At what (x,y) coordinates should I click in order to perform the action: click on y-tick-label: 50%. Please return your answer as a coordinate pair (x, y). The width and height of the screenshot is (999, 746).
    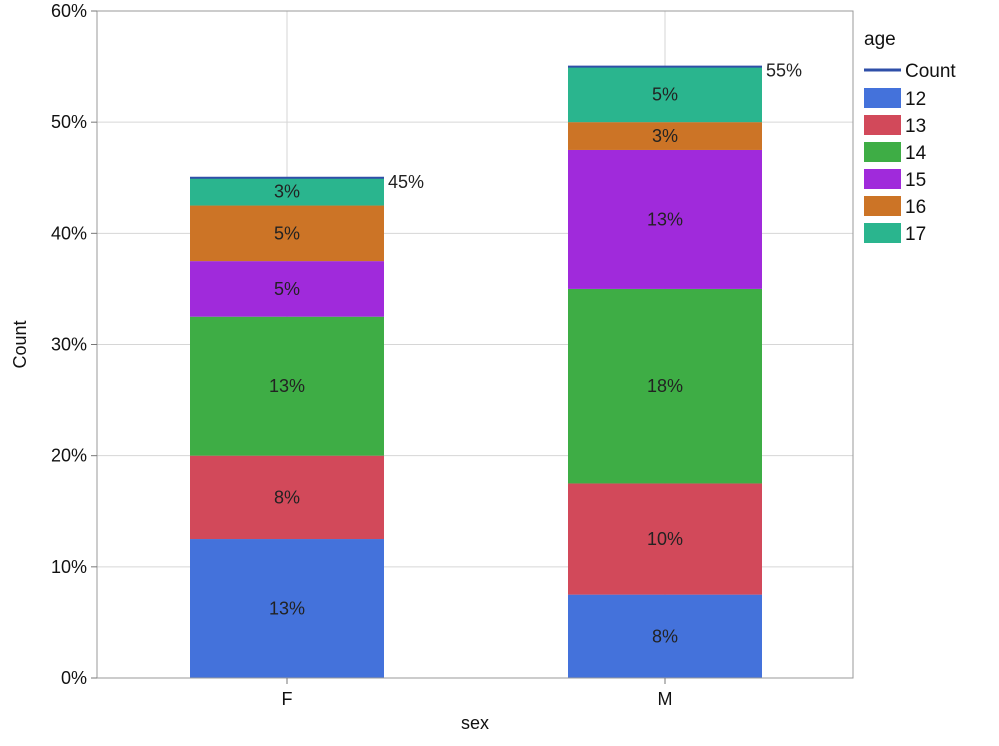
    Looking at the image, I should click on (69, 122).